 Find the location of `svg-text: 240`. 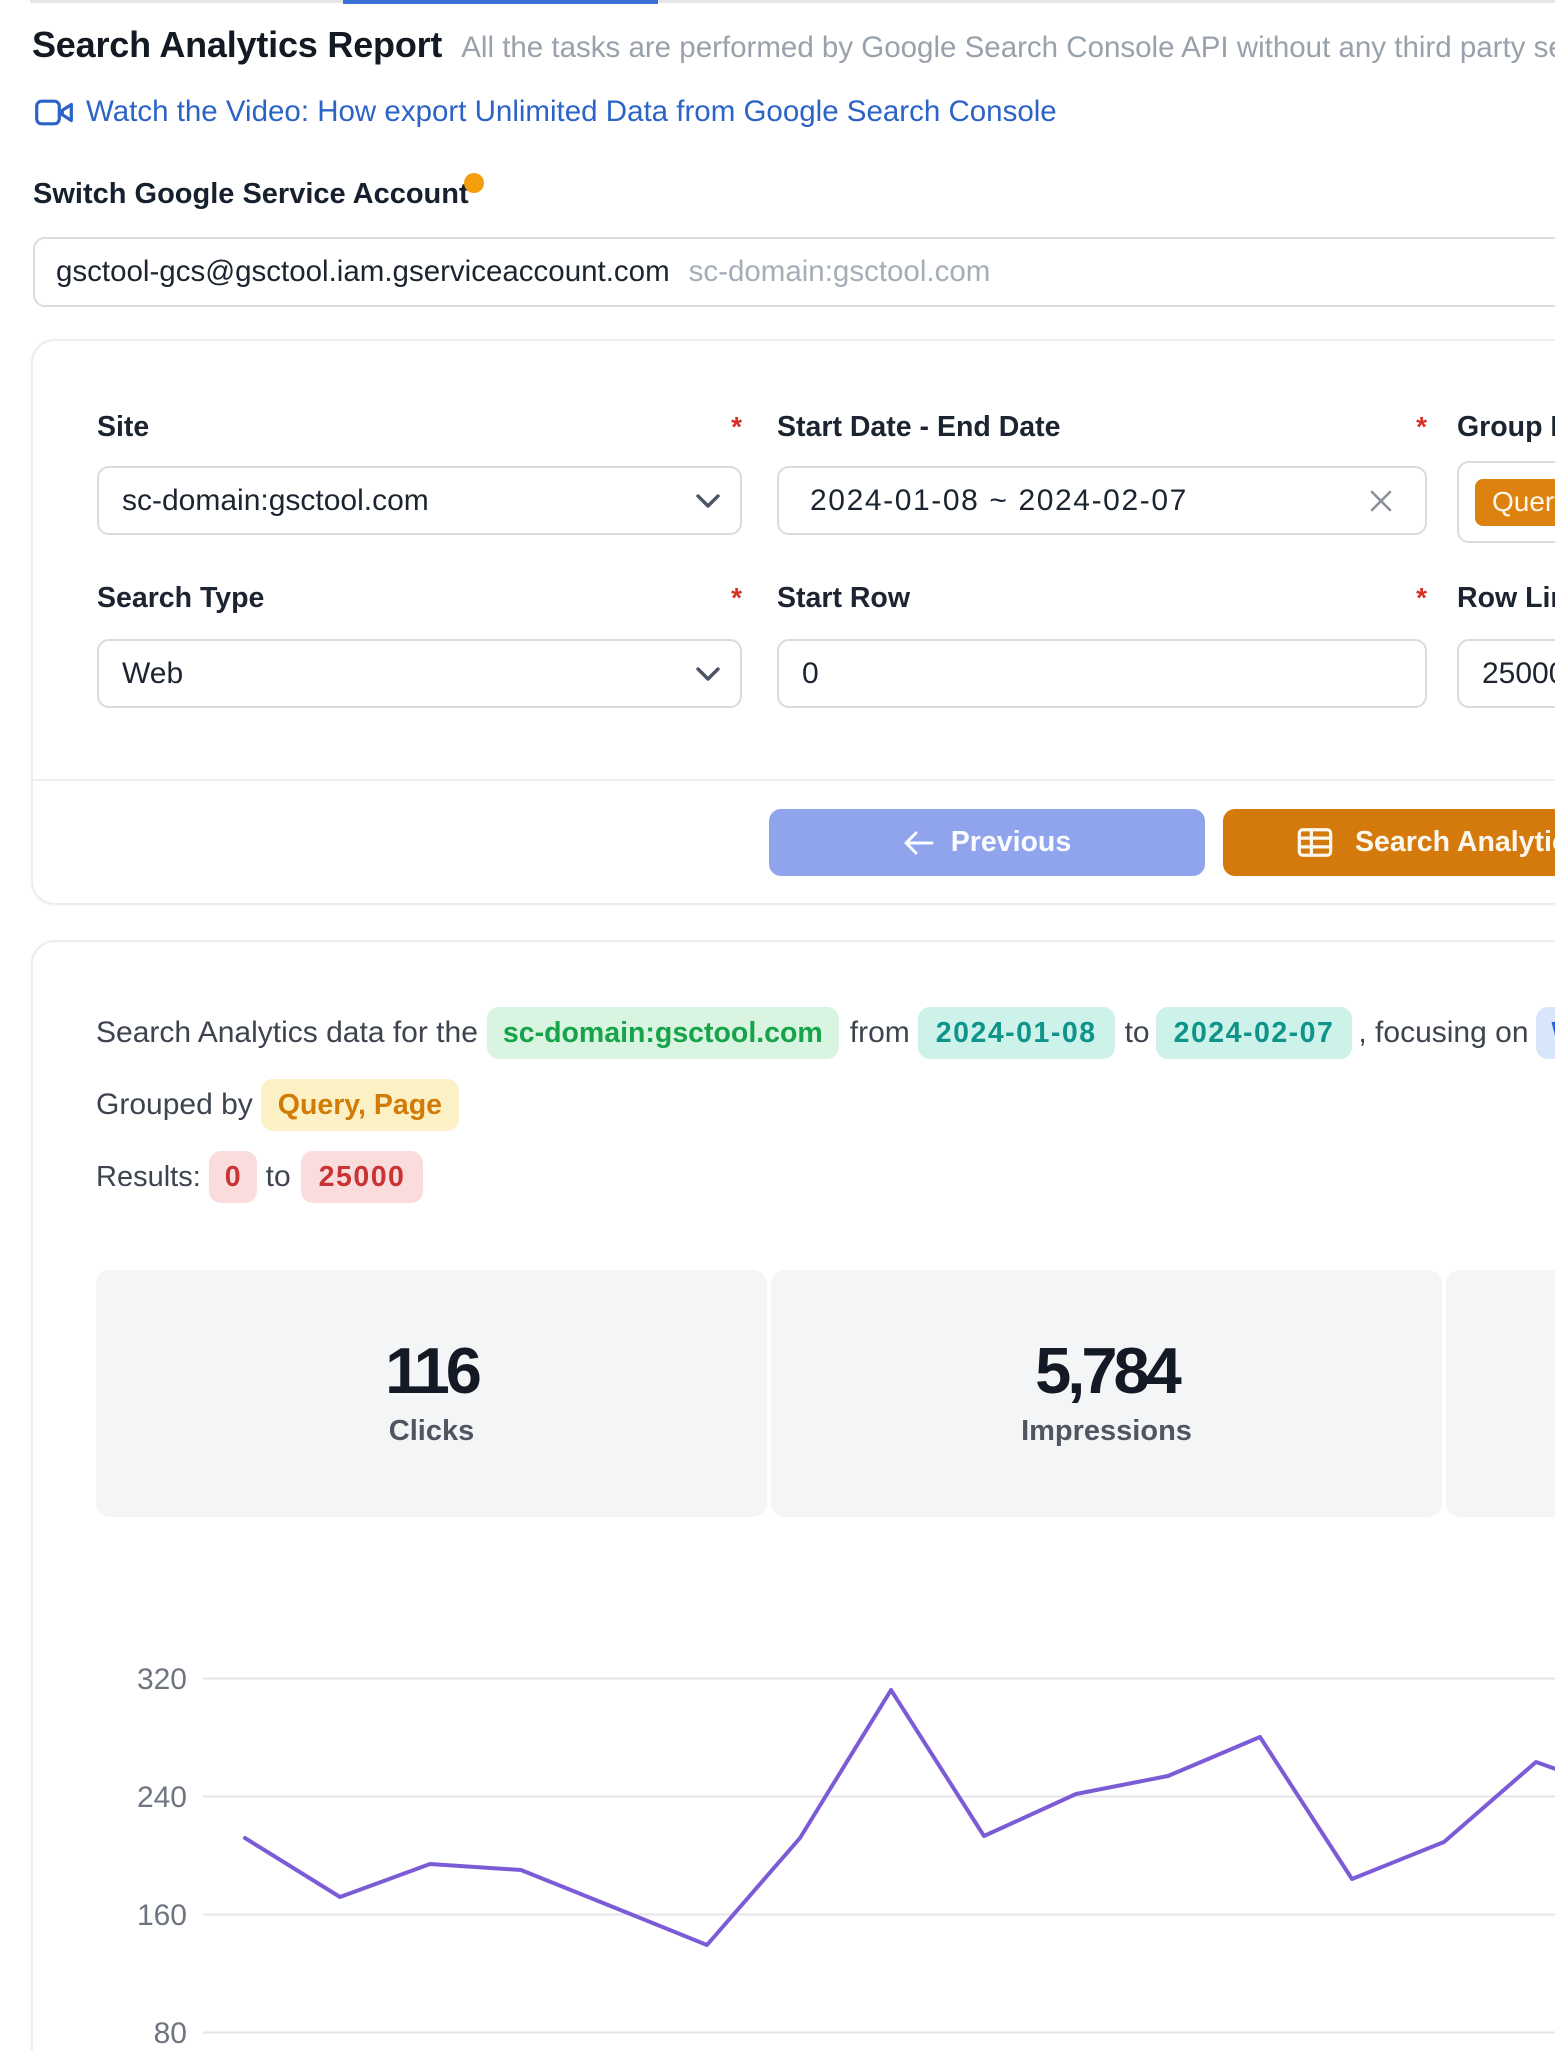

svg-text: 240 is located at coordinates (162, 1797).